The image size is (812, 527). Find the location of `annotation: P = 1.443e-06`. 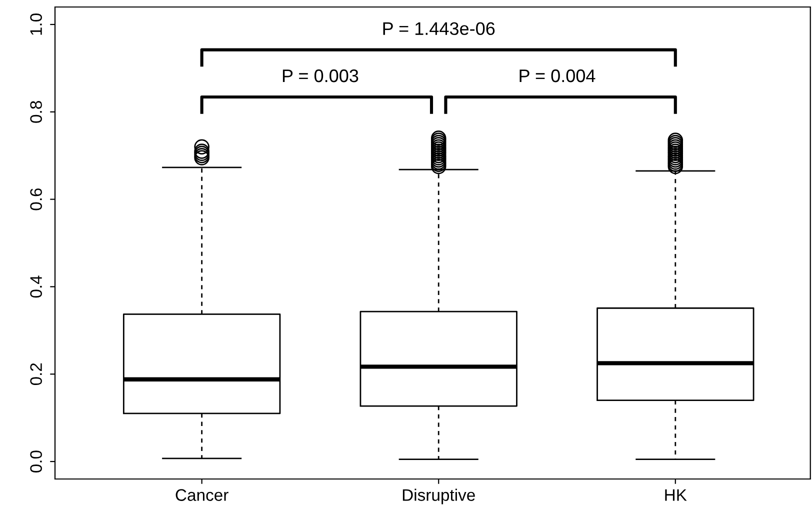

annotation: P = 1.443e-06 is located at coordinates (439, 29).